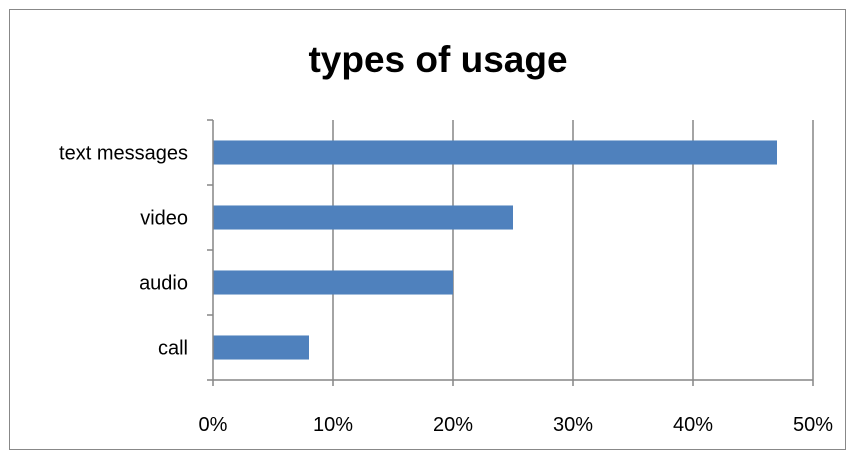 The width and height of the screenshot is (856, 460). What do you see at coordinates (693, 425) in the screenshot?
I see `x-tick-label: 40%` at bounding box center [693, 425].